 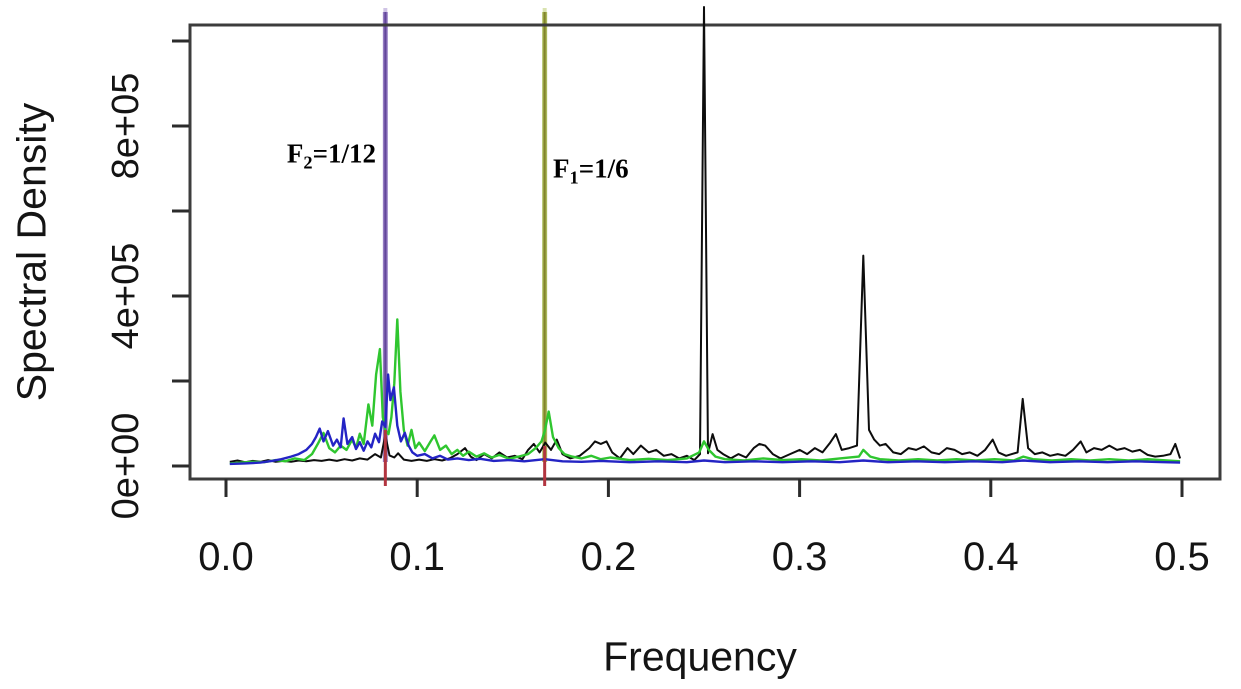 I want to click on annotation-f2: F2=1/12, so click(x=331, y=155).